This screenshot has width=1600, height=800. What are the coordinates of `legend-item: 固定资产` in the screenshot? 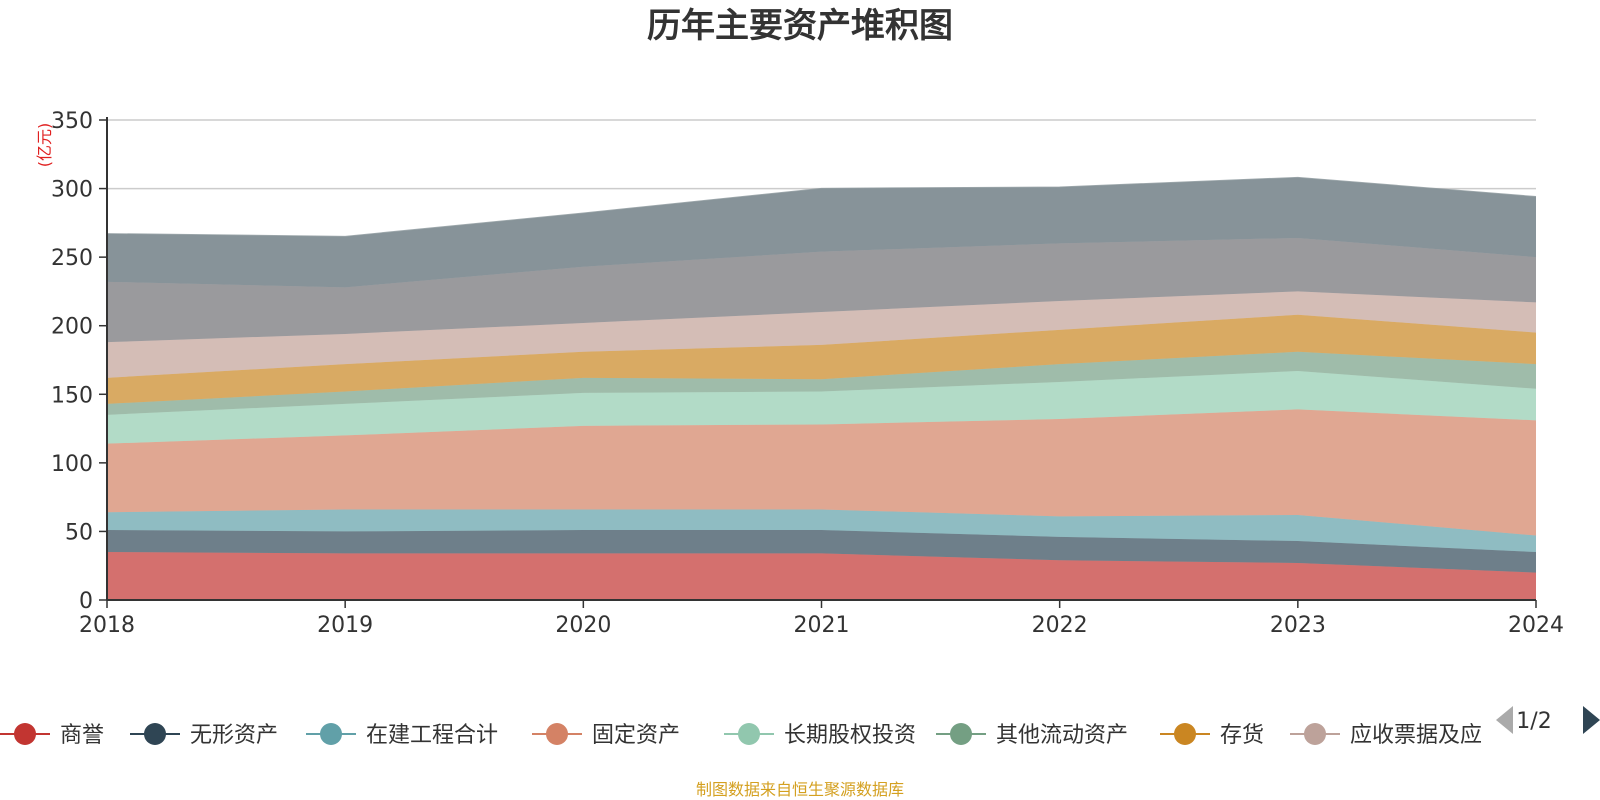 It's located at (606, 735).